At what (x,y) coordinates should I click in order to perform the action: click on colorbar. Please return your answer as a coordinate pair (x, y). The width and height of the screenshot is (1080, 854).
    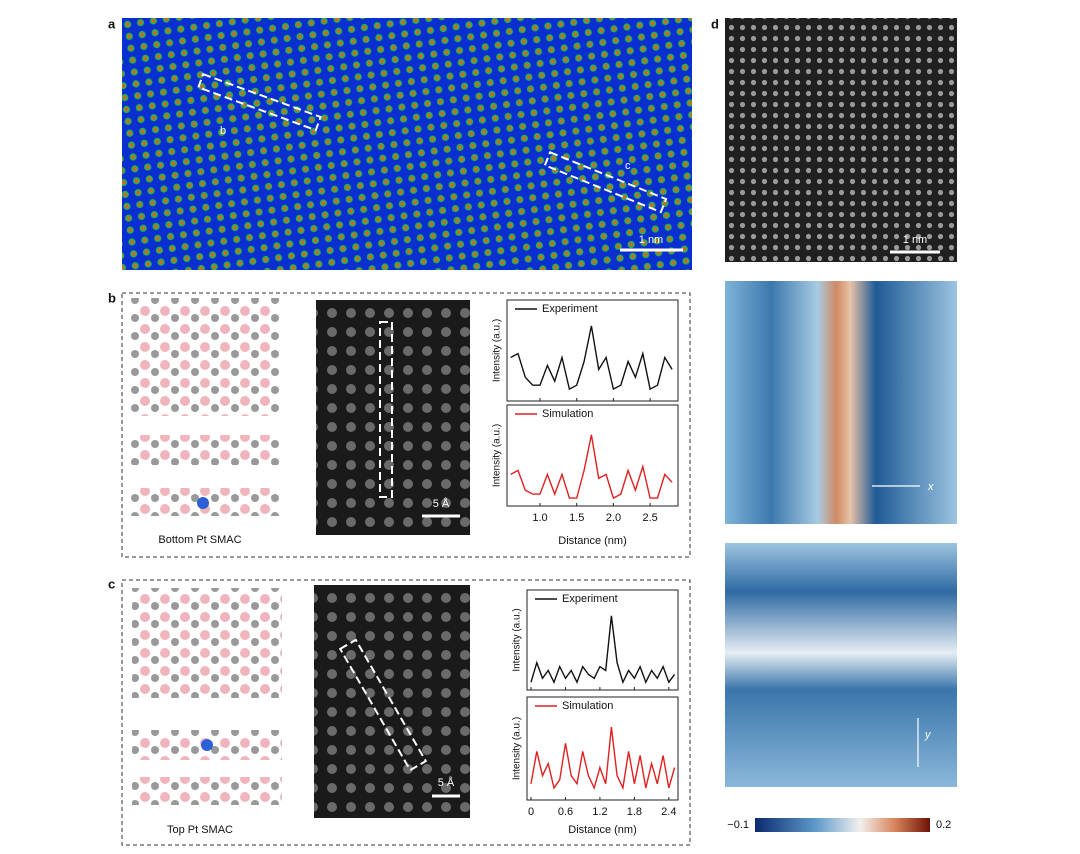
    Looking at the image, I should click on (842, 825).